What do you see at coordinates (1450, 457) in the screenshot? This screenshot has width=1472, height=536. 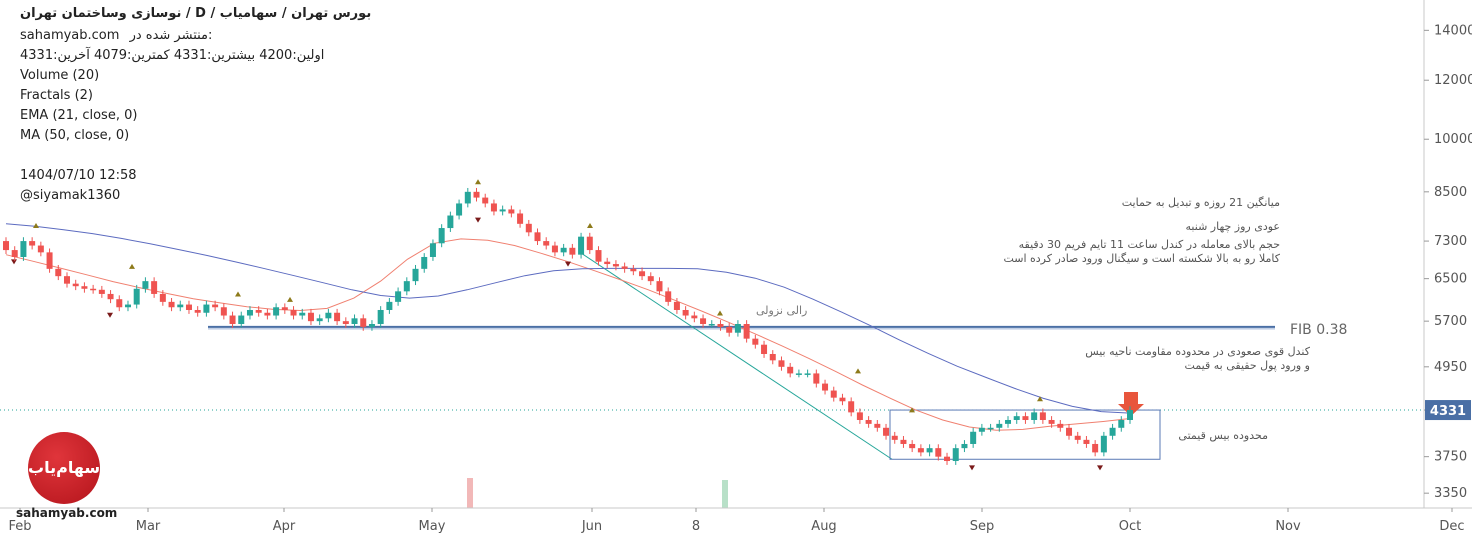 I see `y-tick-label: 3750` at bounding box center [1450, 457].